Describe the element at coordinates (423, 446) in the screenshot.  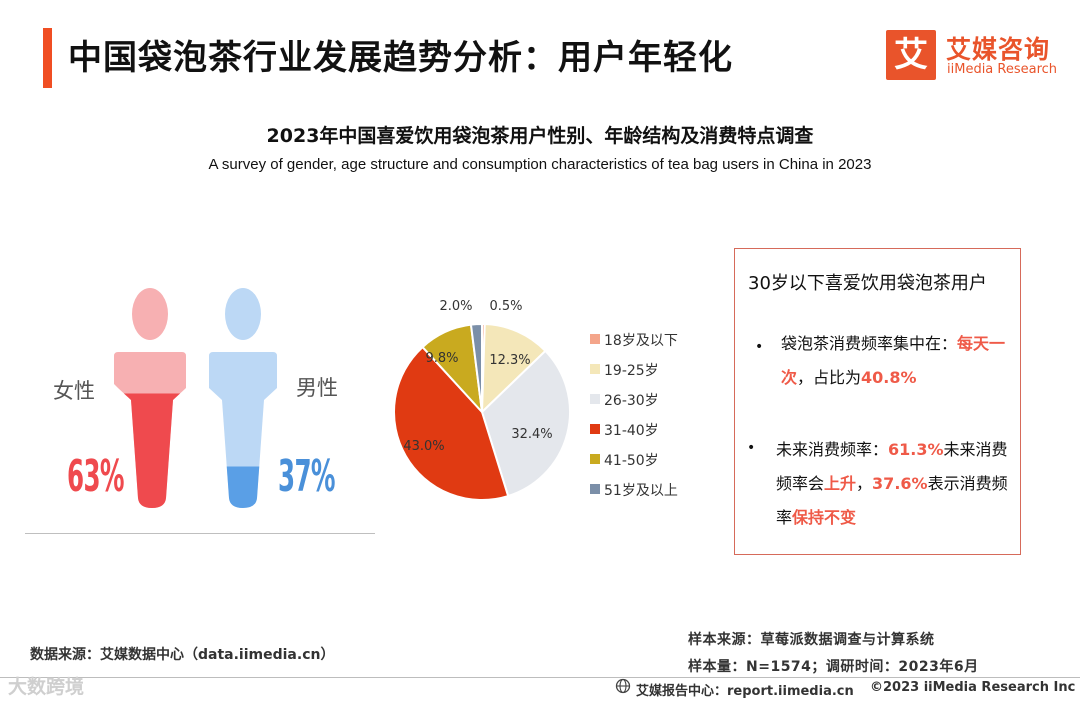
I see `pie-value-label: 43.0%` at that location.